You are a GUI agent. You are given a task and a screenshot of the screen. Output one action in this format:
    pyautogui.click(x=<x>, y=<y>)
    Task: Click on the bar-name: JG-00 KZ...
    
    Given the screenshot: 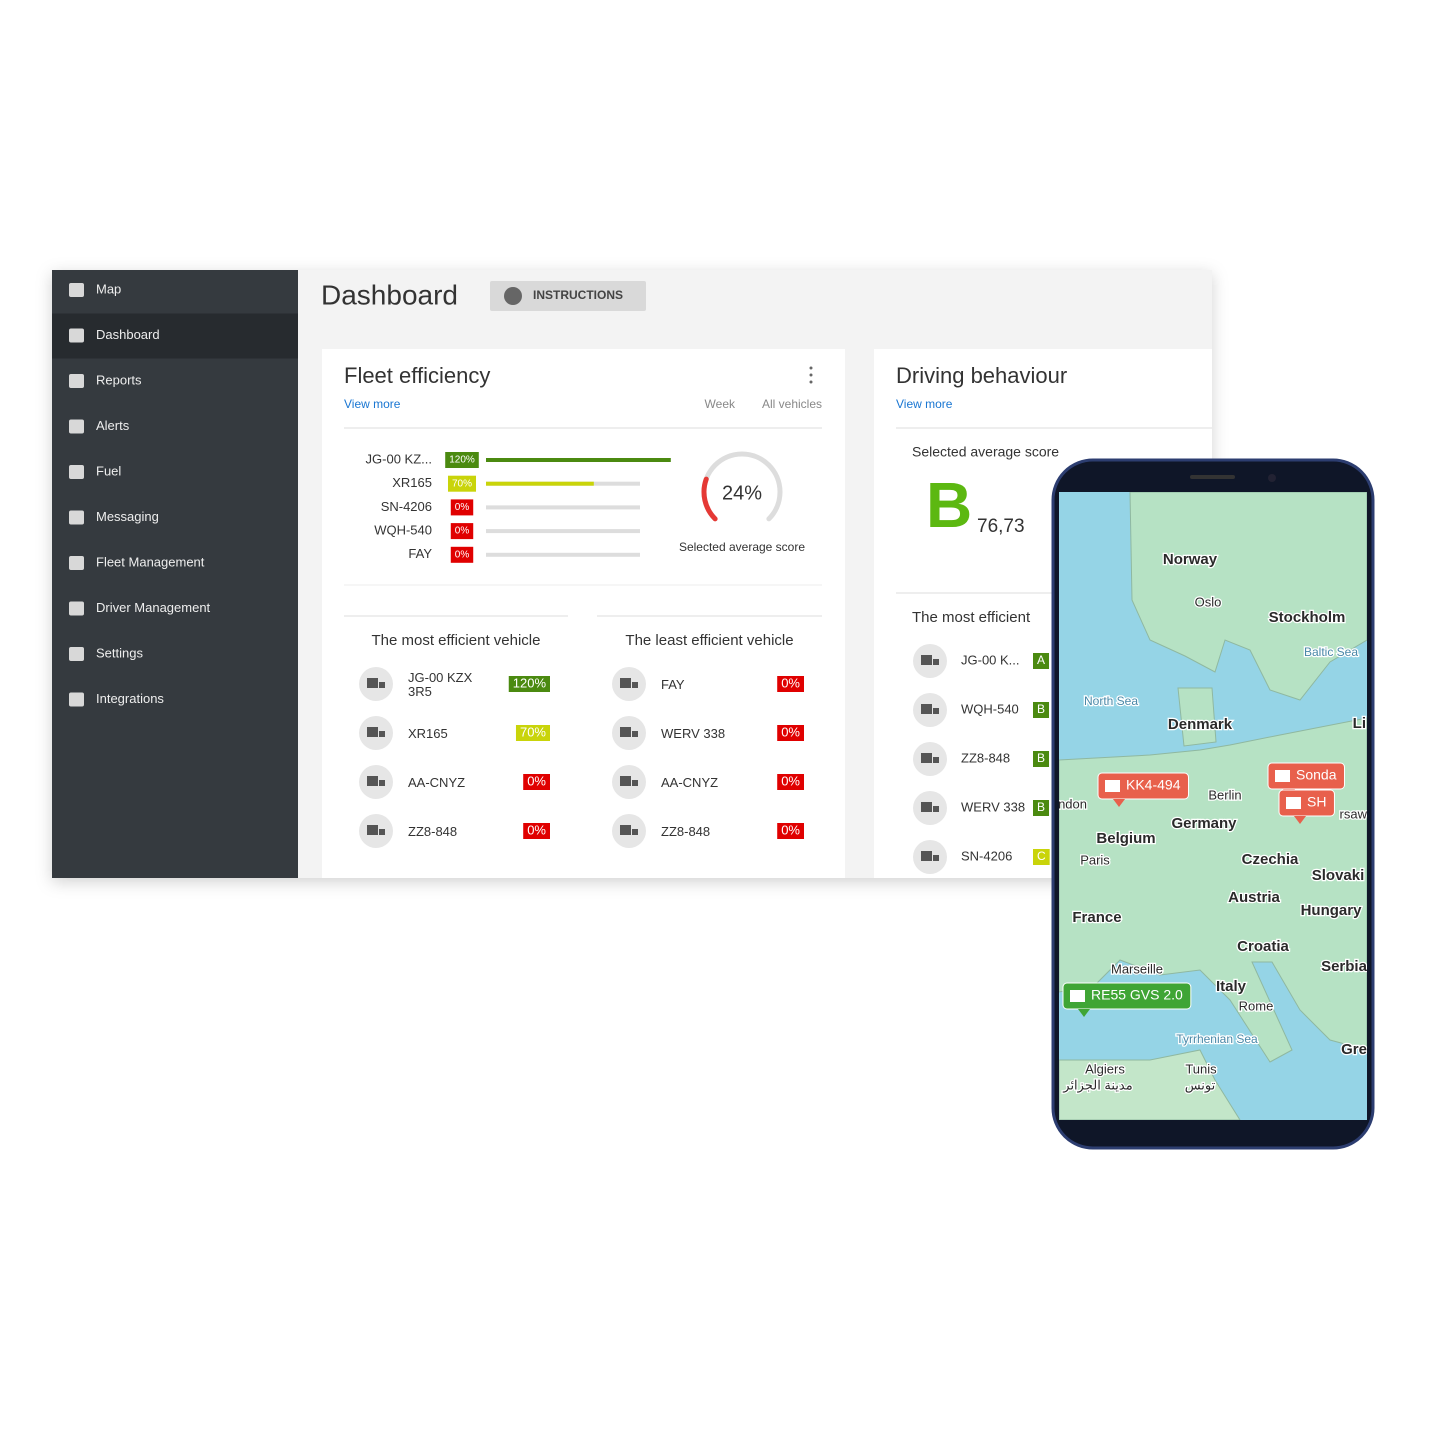 What is the action you would take?
    pyautogui.click(x=399, y=458)
    